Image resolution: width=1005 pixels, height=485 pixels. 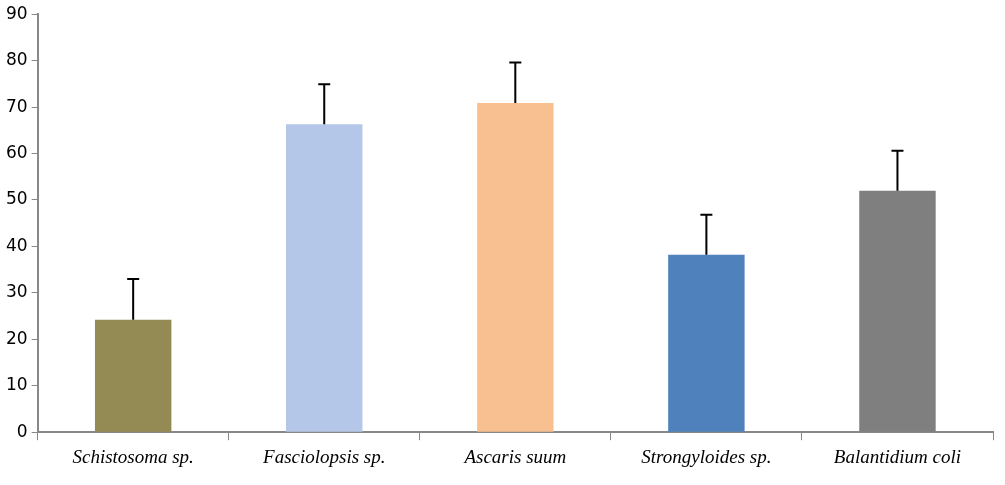 What do you see at coordinates (16, 384) in the screenshot?
I see `y-tick-label: 10` at bounding box center [16, 384].